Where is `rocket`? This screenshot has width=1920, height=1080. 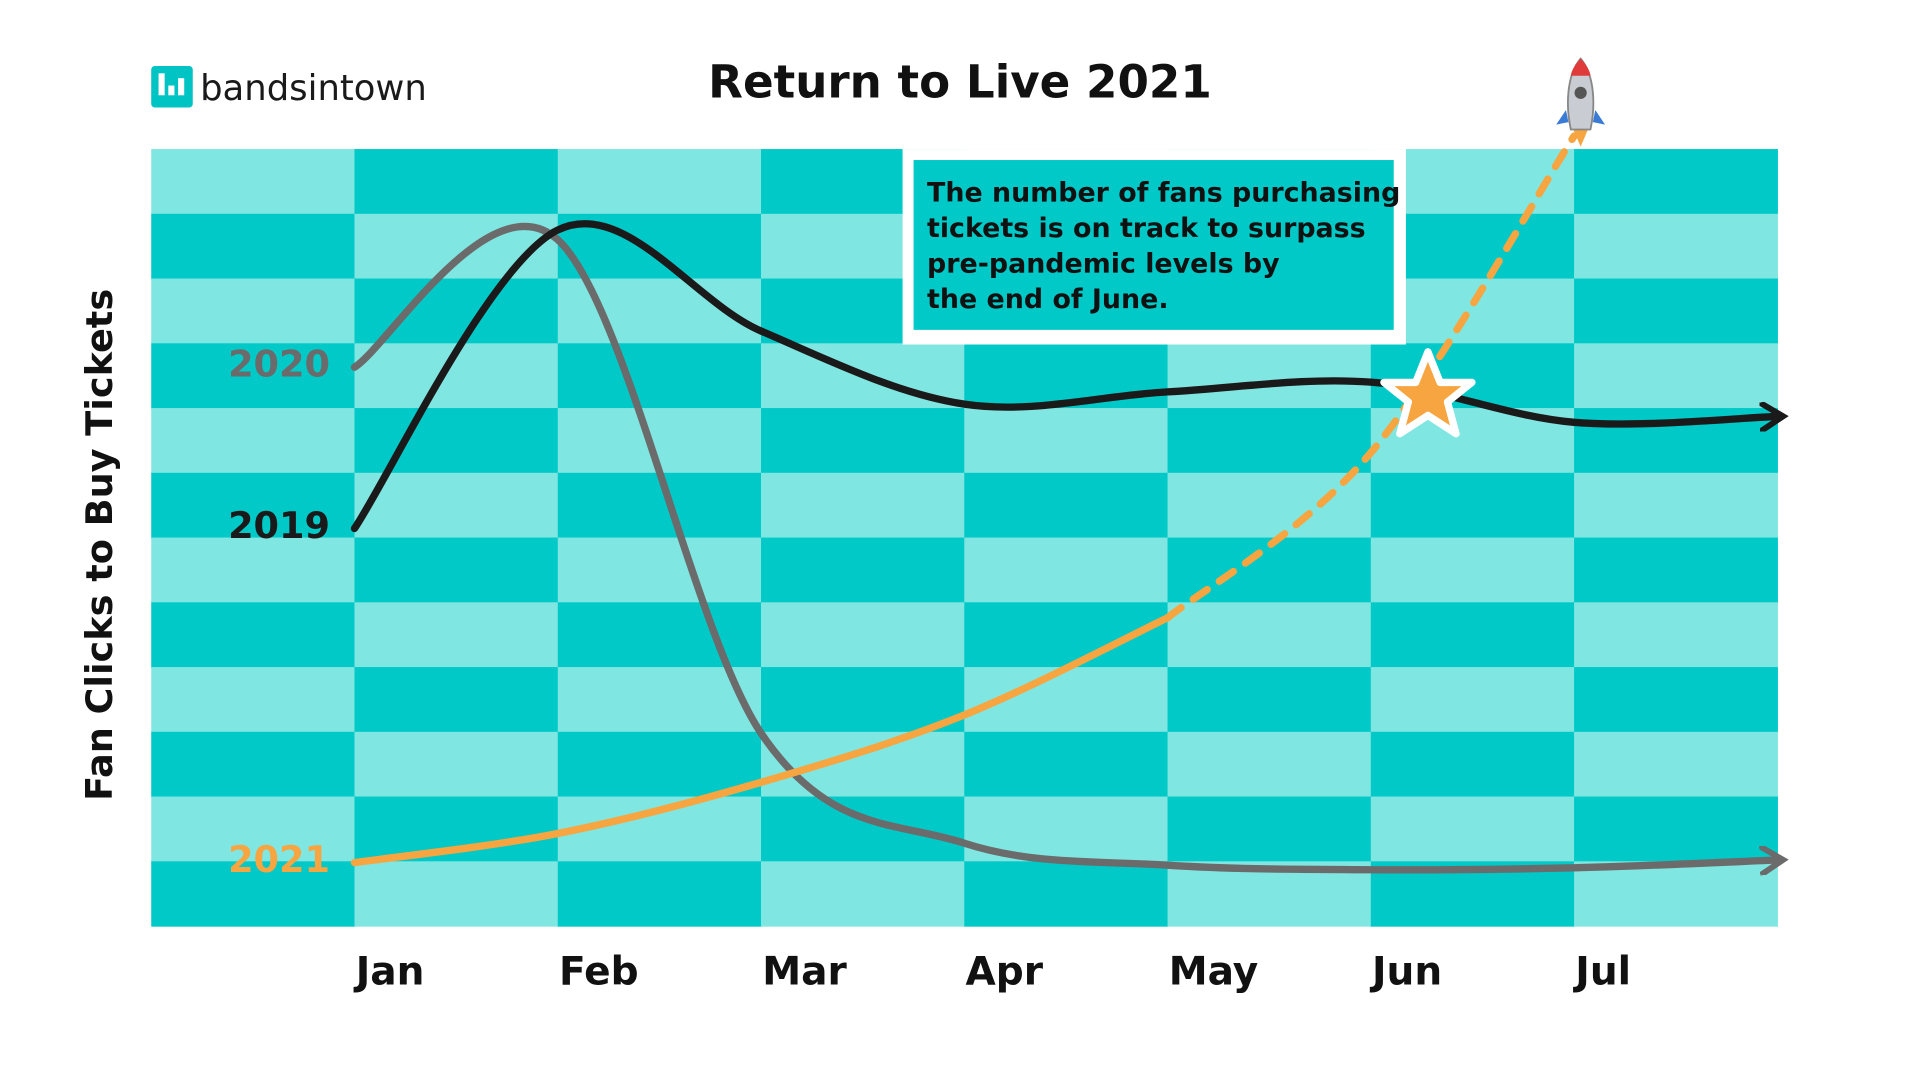
rocket is located at coordinates (1581, 102).